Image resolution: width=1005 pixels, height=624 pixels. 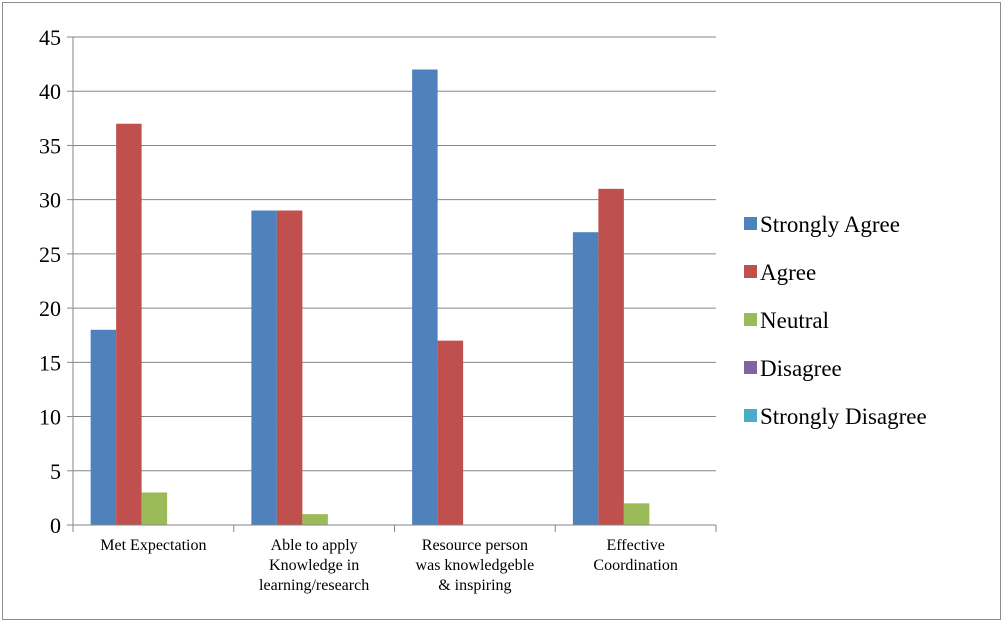 What do you see at coordinates (425, 297) in the screenshot?
I see `bar-strongly-agree-resource-person-was-knowledgeble-inspiring` at bounding box center [425, 297].